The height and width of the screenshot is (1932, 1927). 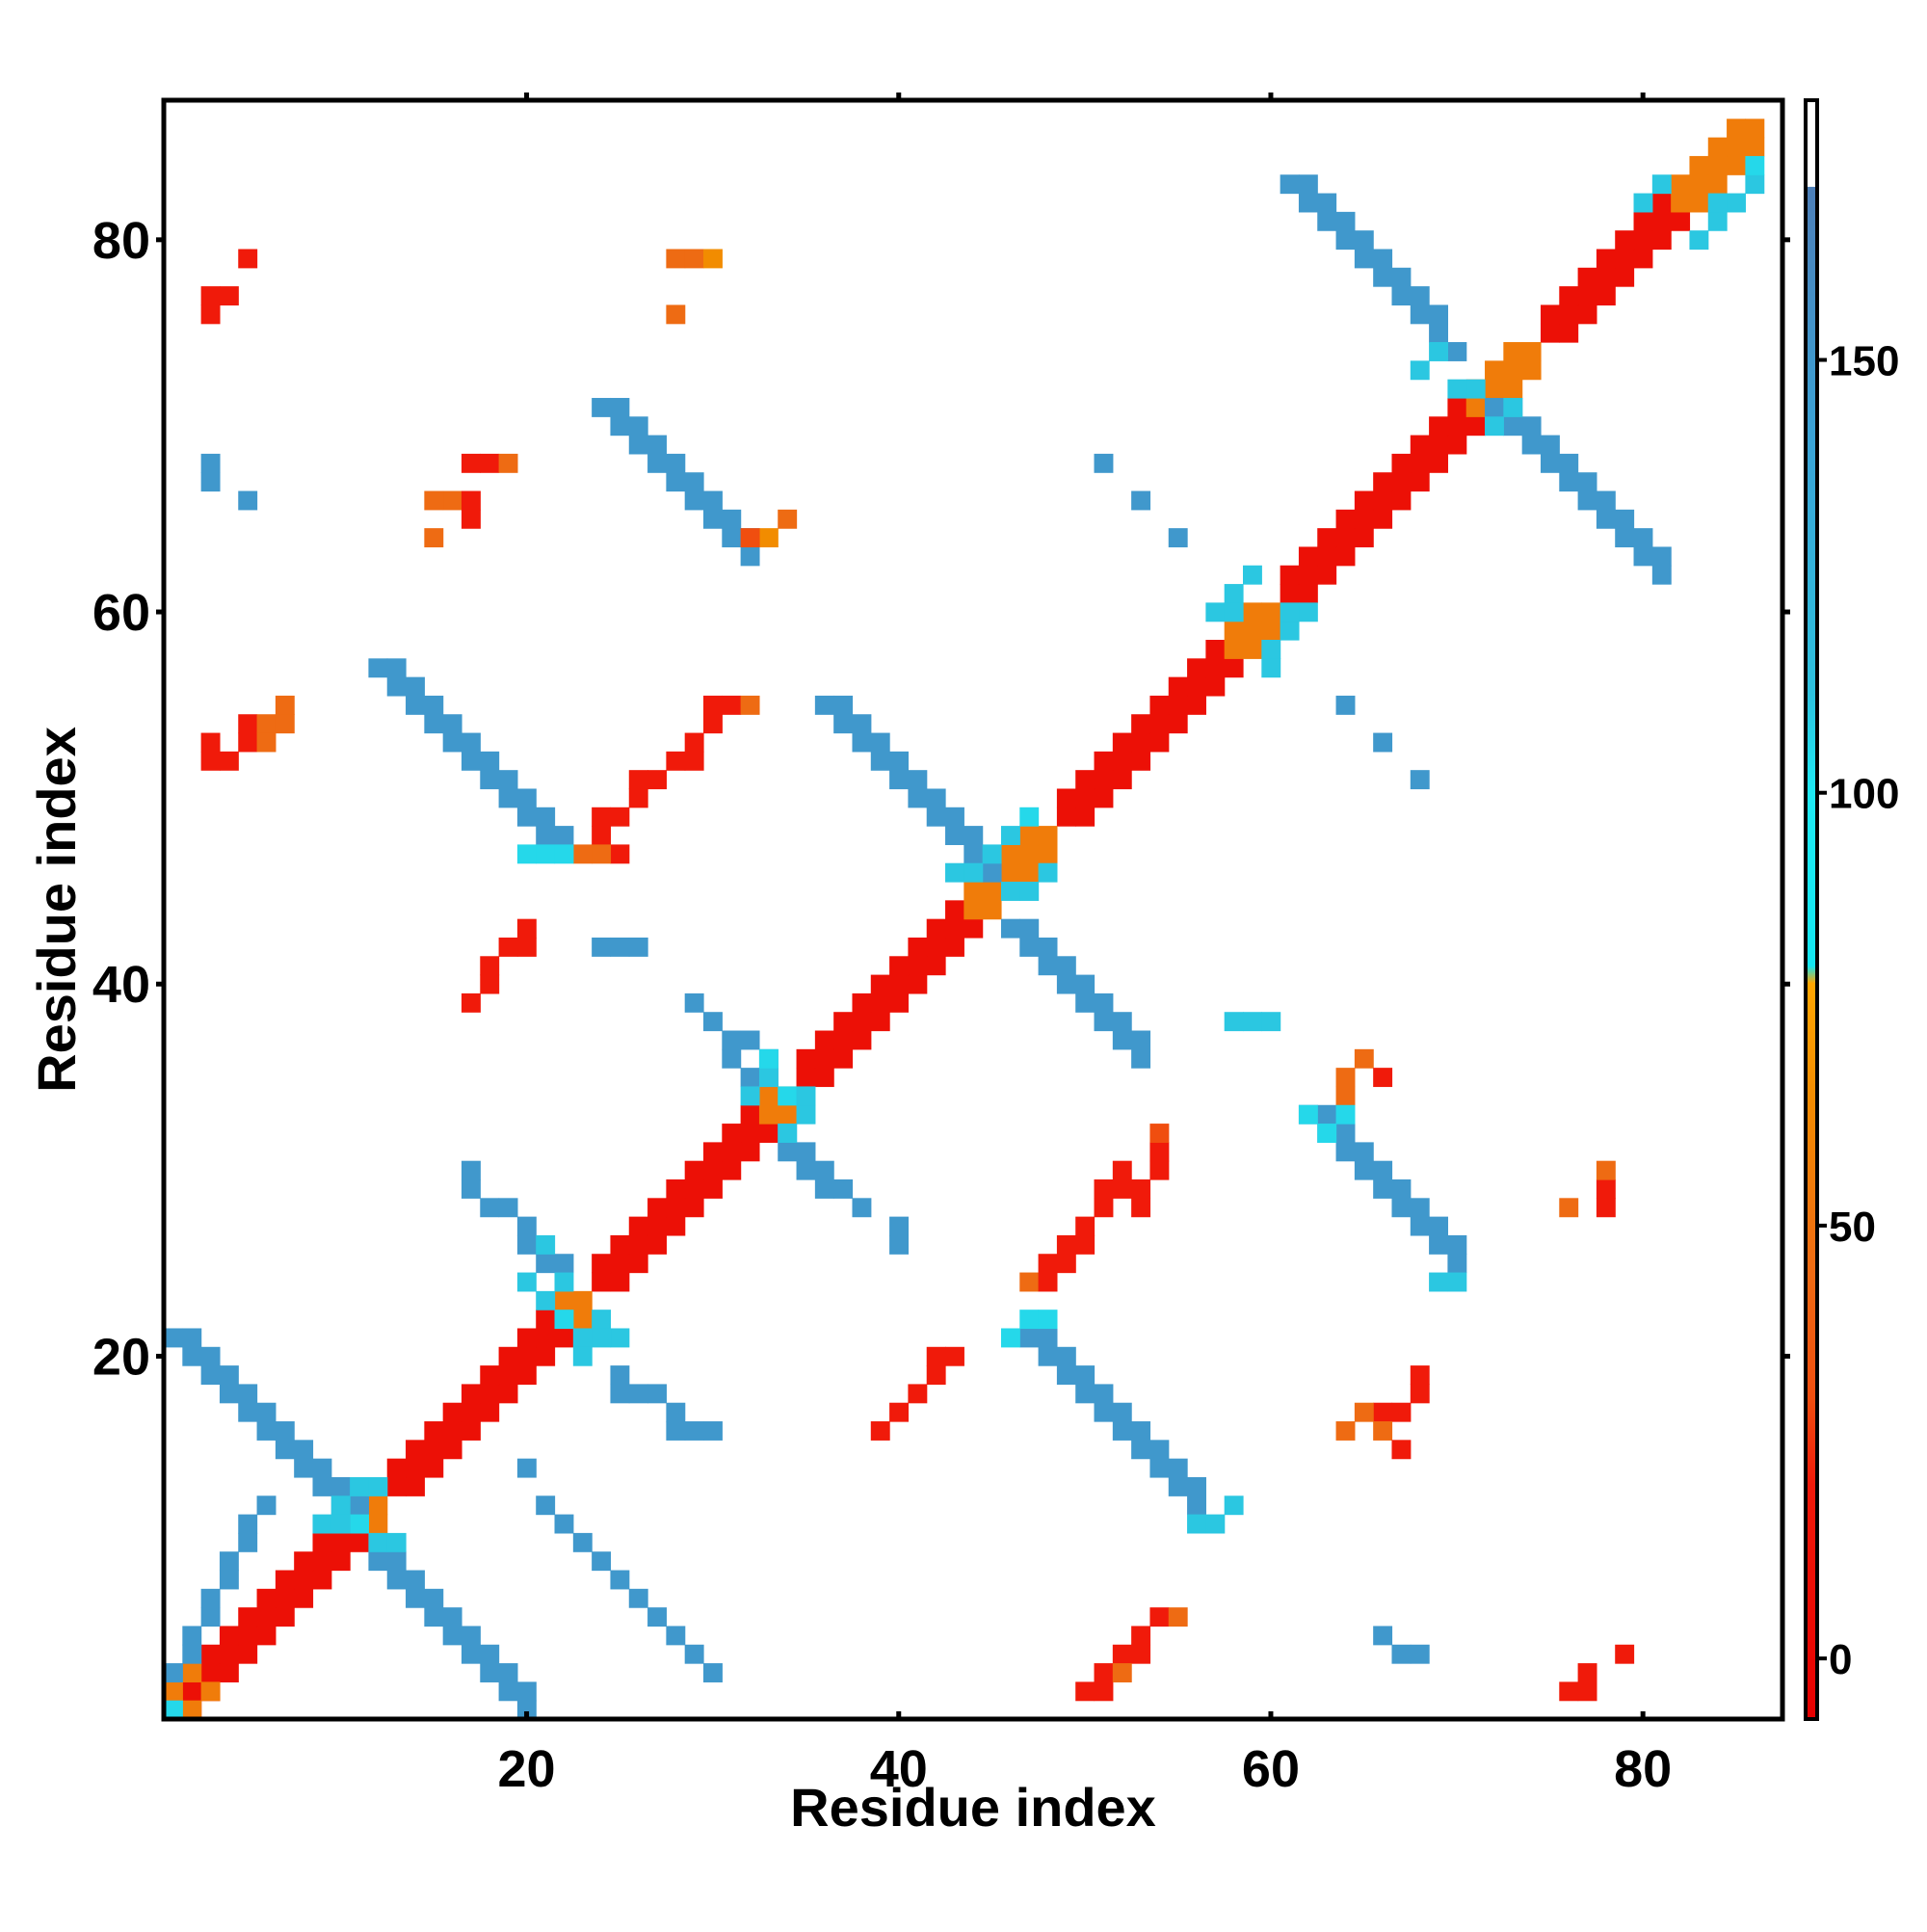 I want to click on x-tick-label: 80, so click(x=1643, y=1769).